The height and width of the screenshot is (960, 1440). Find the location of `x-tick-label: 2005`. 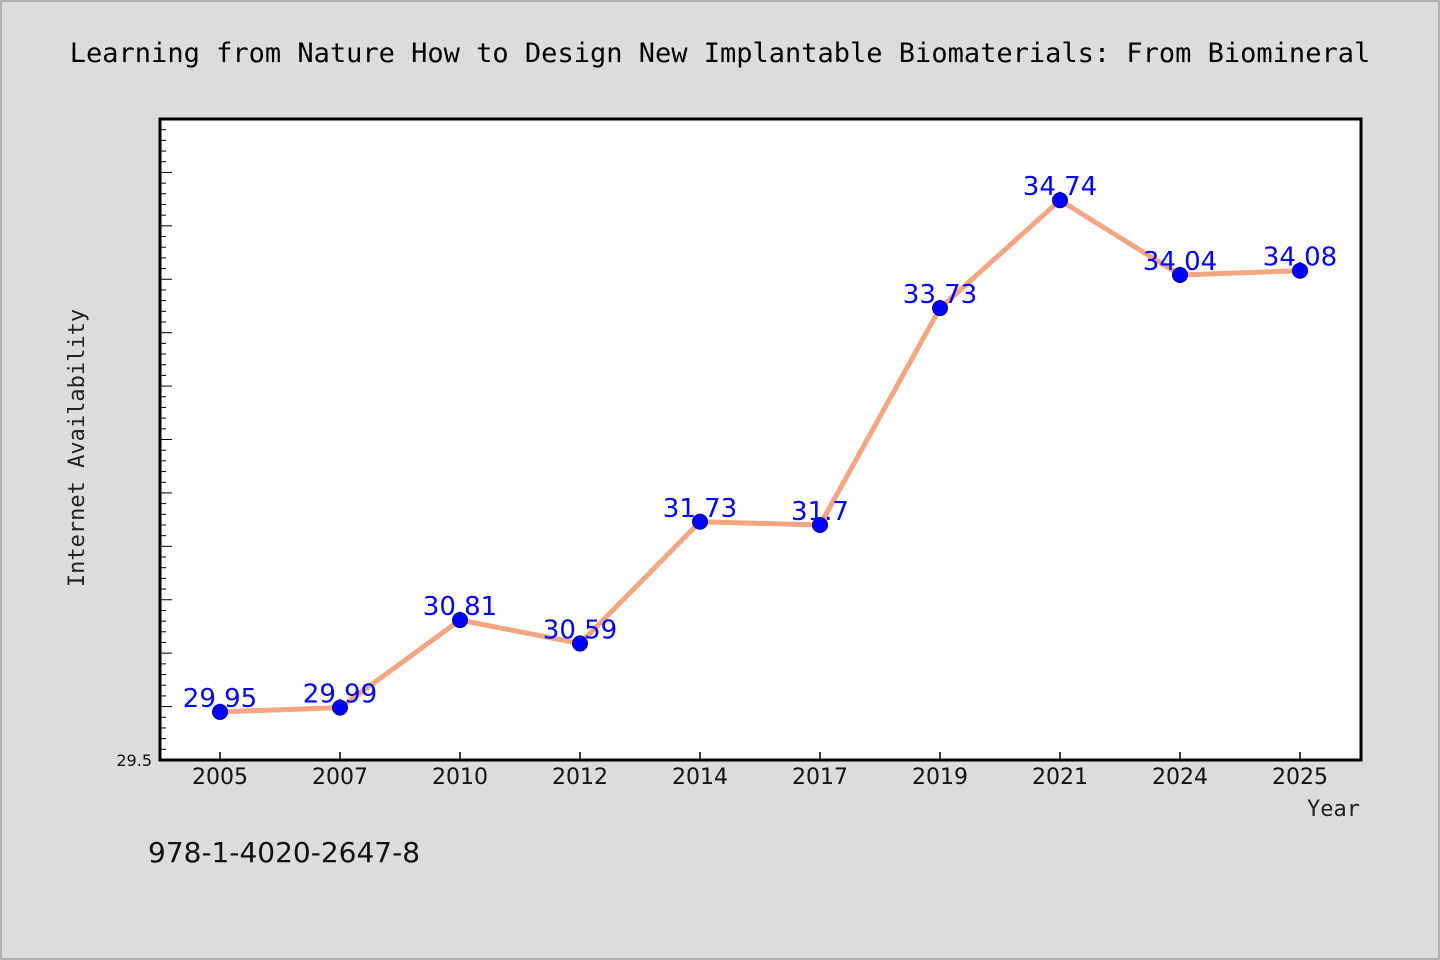

x-tick-label: 2005 is located at coordinates (220, 777).